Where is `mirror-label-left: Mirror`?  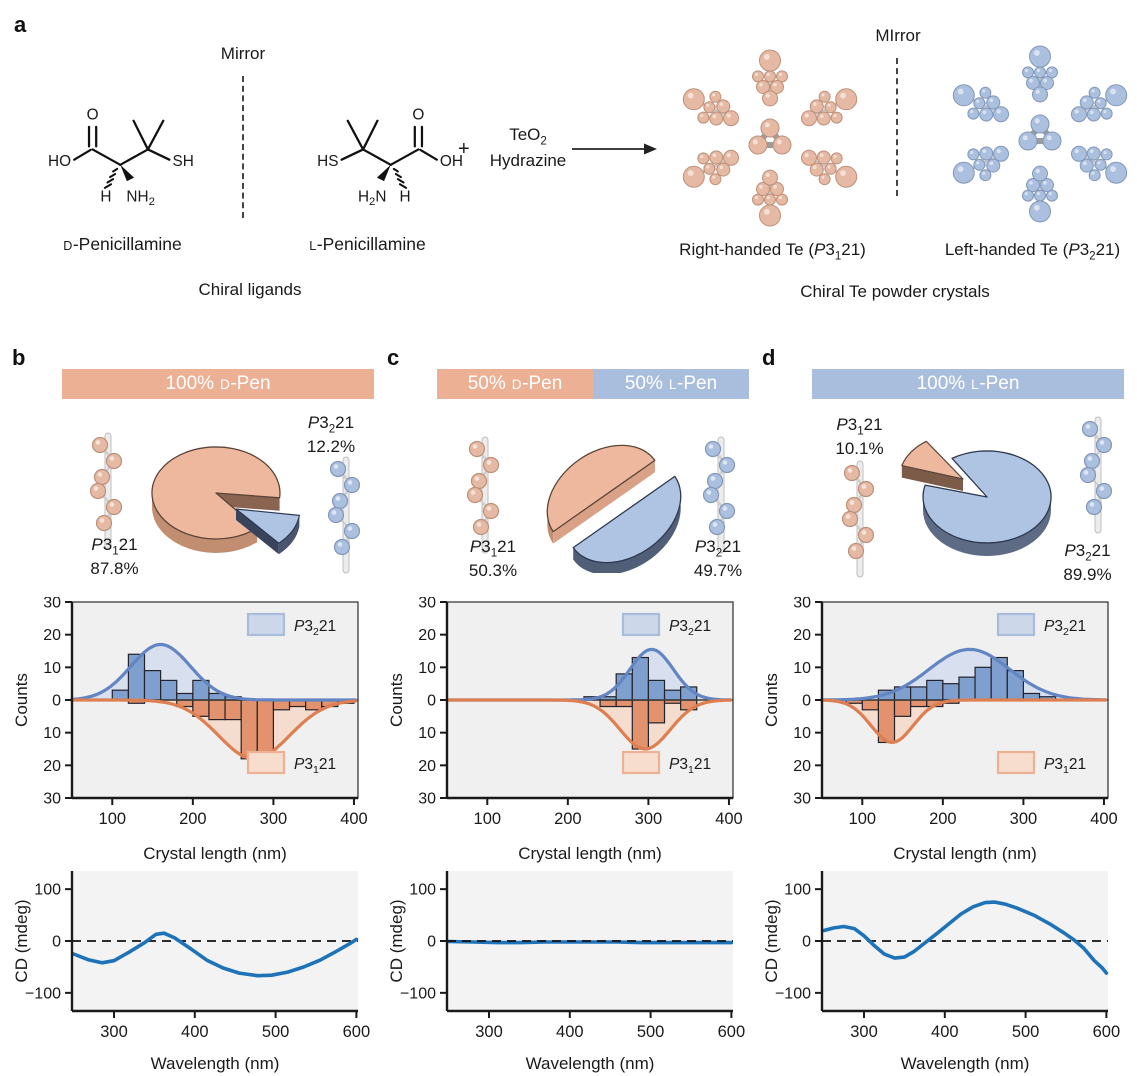 mirror-label-left: Mirror is located at coordinates (243, 53).